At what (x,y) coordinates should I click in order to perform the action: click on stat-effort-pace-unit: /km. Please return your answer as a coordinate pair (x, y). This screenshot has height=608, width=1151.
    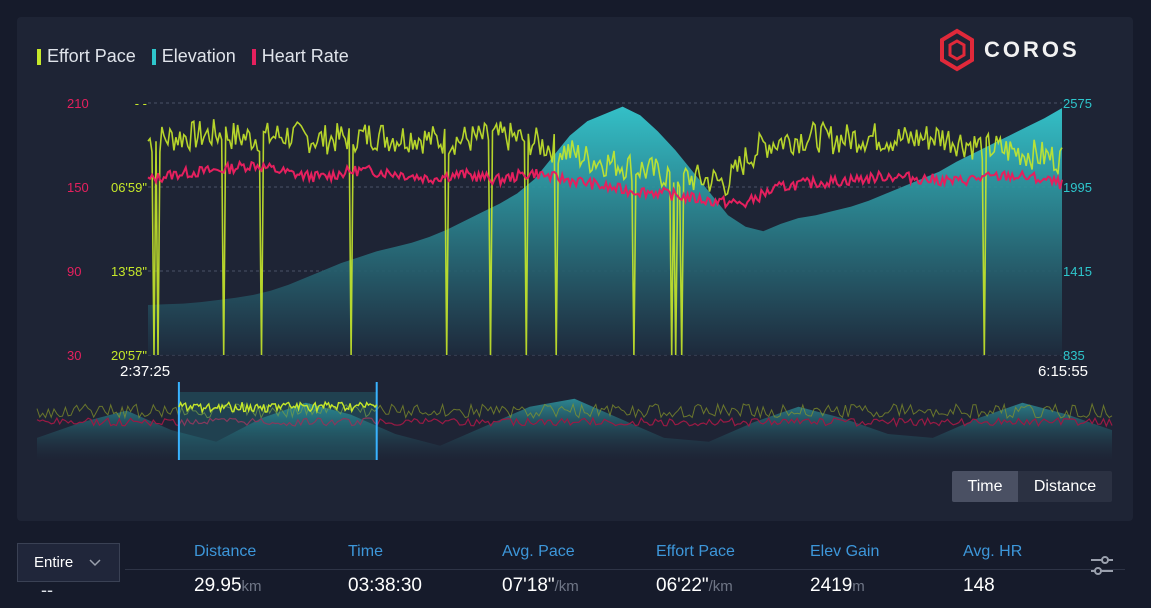
    Looking at the image, I should click on (720, 586).